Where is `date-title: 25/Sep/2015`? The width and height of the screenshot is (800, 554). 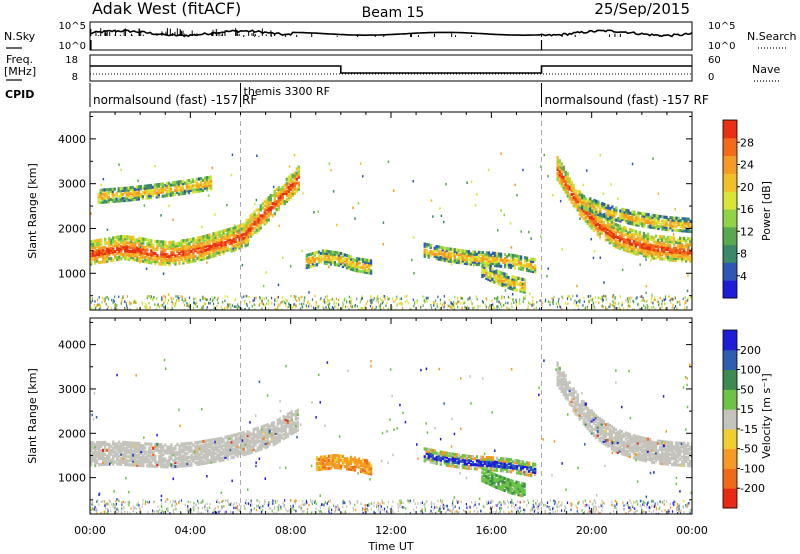
date-title: 25/Sep/2015 is located at coordinates (642, 9).